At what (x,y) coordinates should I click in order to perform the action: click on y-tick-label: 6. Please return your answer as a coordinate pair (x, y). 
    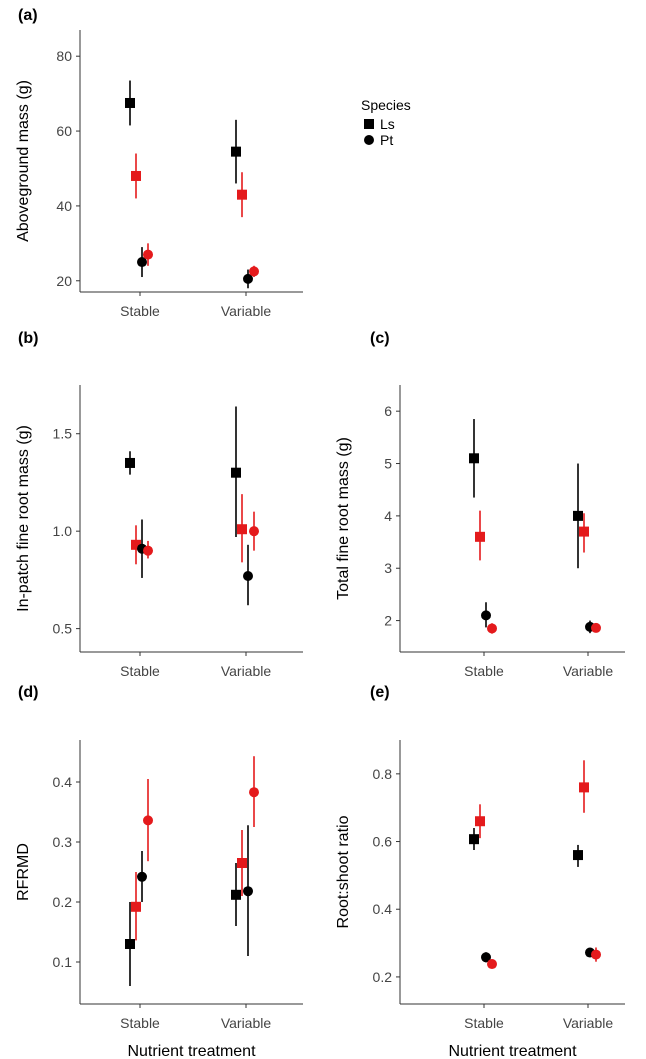
    Looking at the image, I should click on (388, 411).